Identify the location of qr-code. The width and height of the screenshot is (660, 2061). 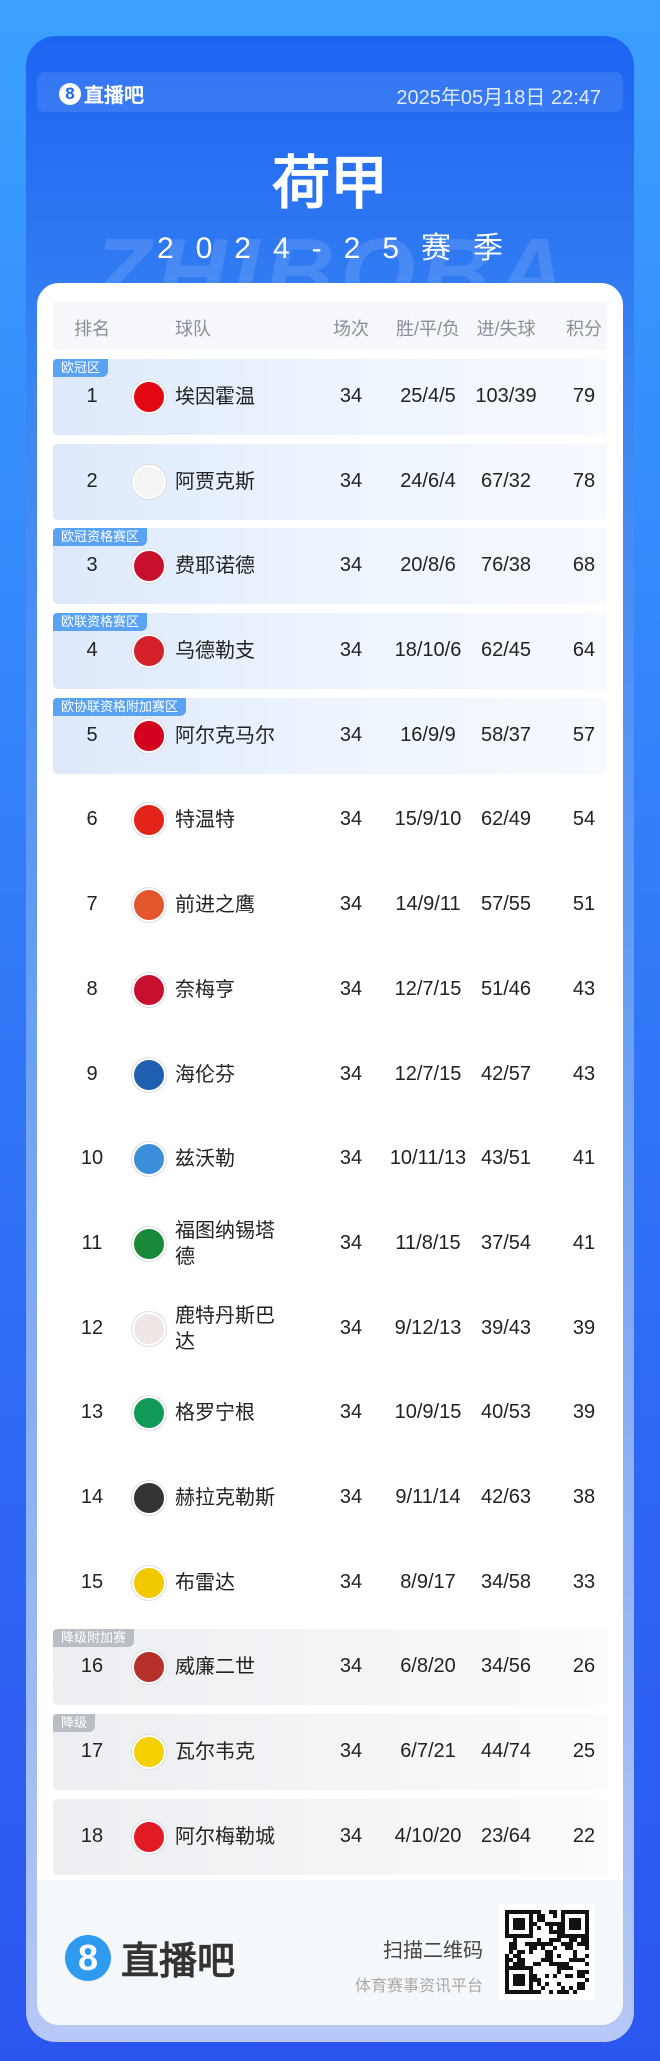
(547, 1952).